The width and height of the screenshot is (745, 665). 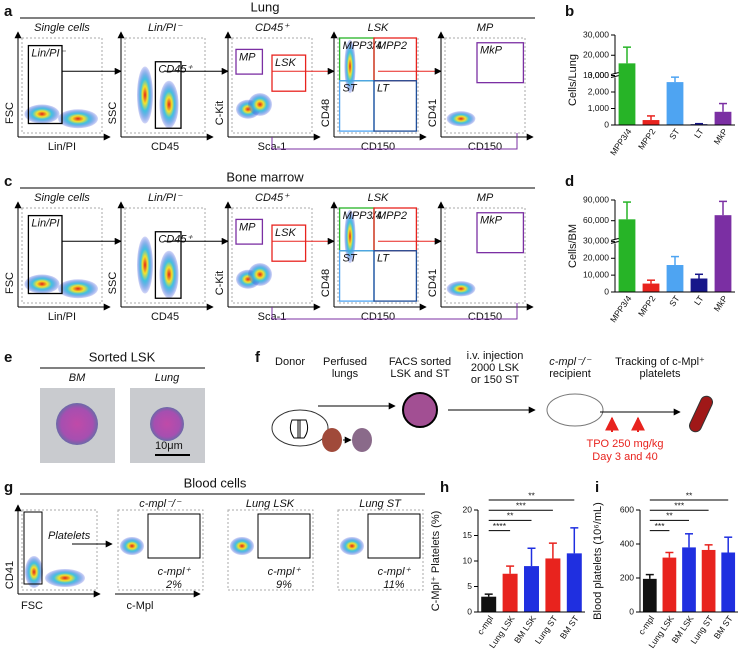 I want to click on y-axis-label: FSC, so click(x=10, y=113).